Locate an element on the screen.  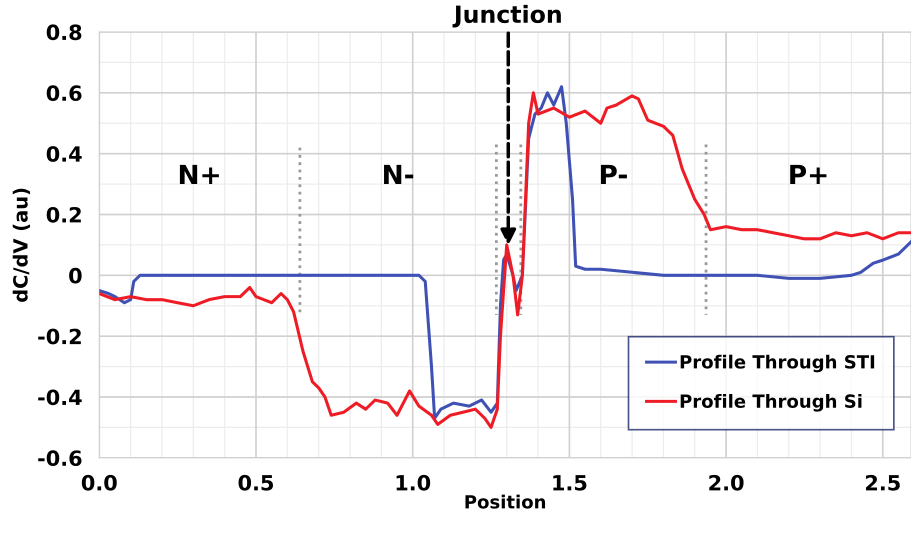
y-tick-label: 0 is located at coordinates (75, 276).